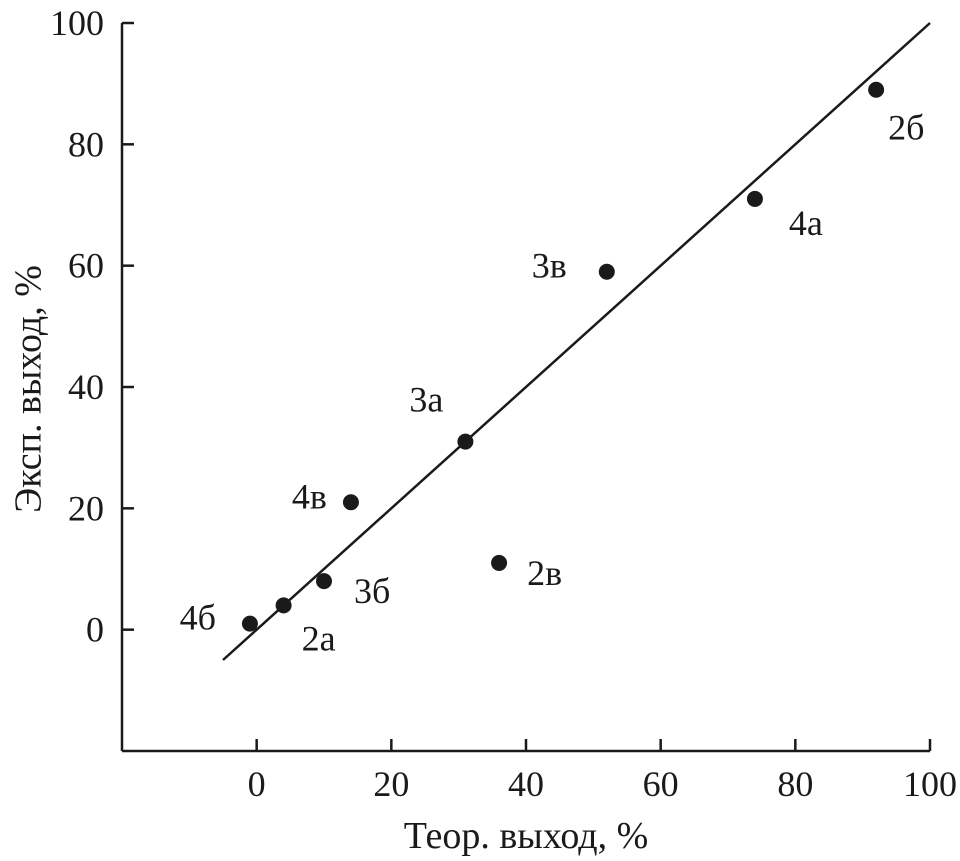  Describe the element at coordinates (95, 630) in the screenshot. I see `y-tick-label: 0` at that location.